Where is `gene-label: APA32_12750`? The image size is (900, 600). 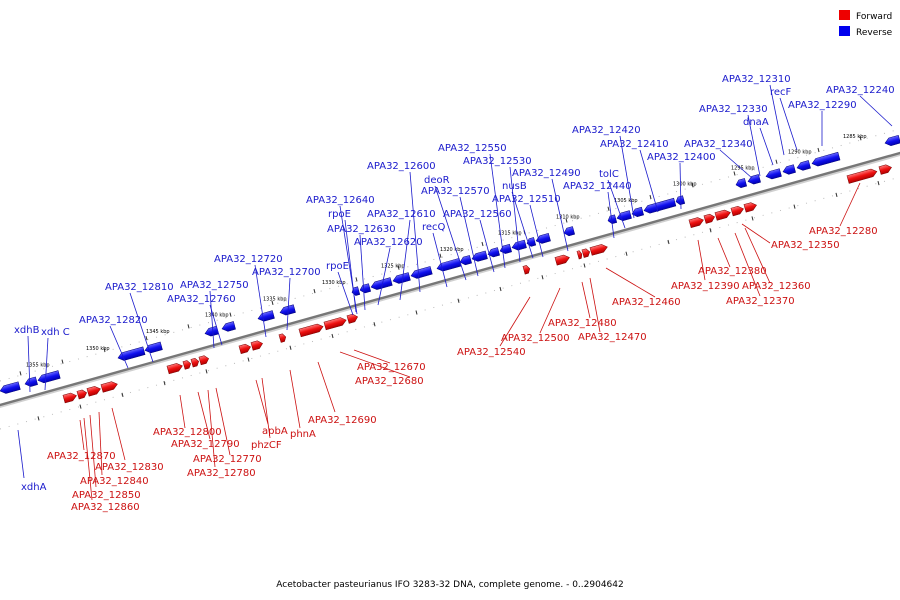
gene-label: APA32_12750 is located at coordinates (214, 285).